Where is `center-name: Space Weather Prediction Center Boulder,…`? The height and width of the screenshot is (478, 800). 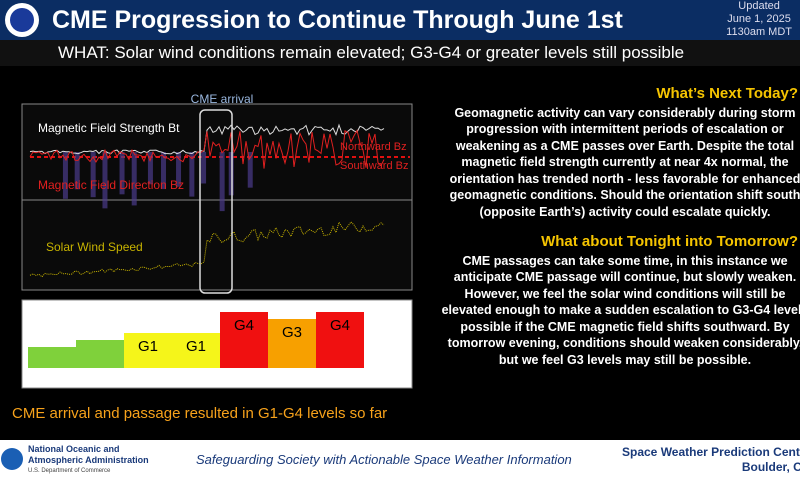 center-name: Space Weather Prediction Center Boulder,… is located at coordinates (711, 460).